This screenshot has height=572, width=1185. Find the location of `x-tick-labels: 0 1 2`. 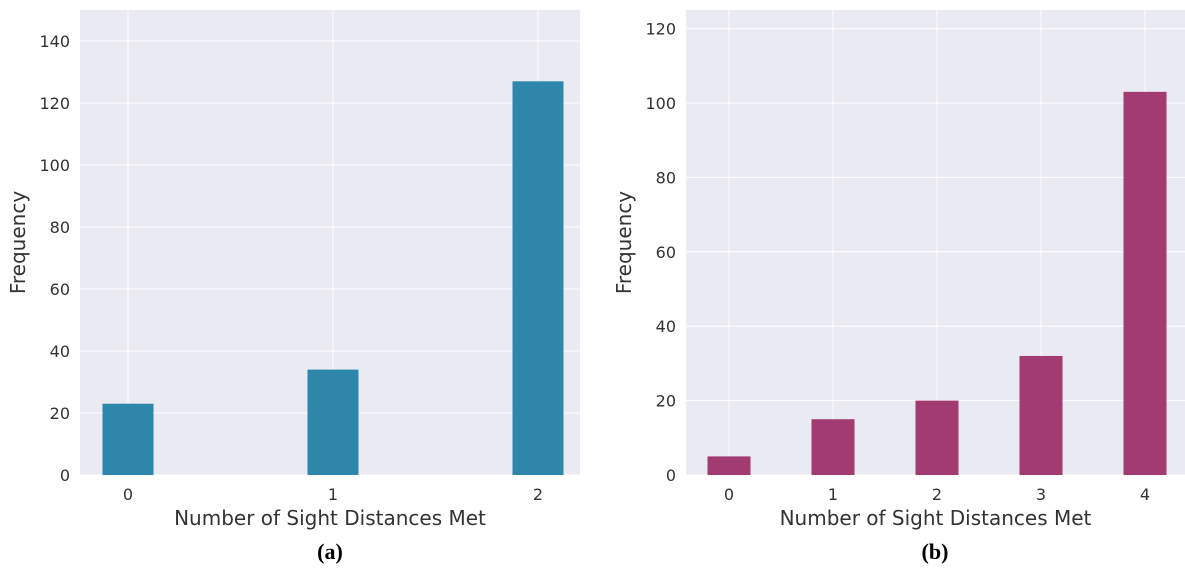

x-tick-labels: 0 1 2 is located at coordinates (333, 494).